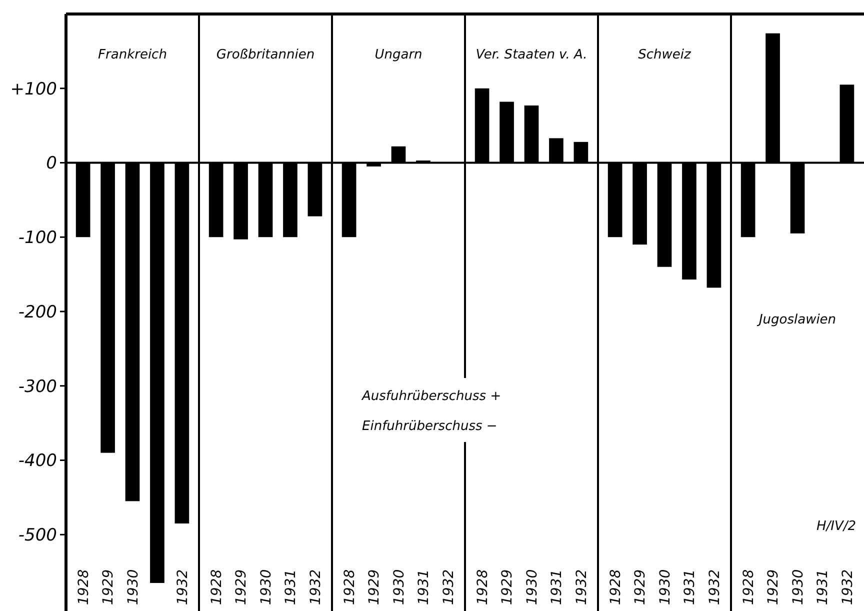  What do you see at coordinates (398, 55) in the screenshot?
I see `text: Ungarn` at bounding box center [398, 55].